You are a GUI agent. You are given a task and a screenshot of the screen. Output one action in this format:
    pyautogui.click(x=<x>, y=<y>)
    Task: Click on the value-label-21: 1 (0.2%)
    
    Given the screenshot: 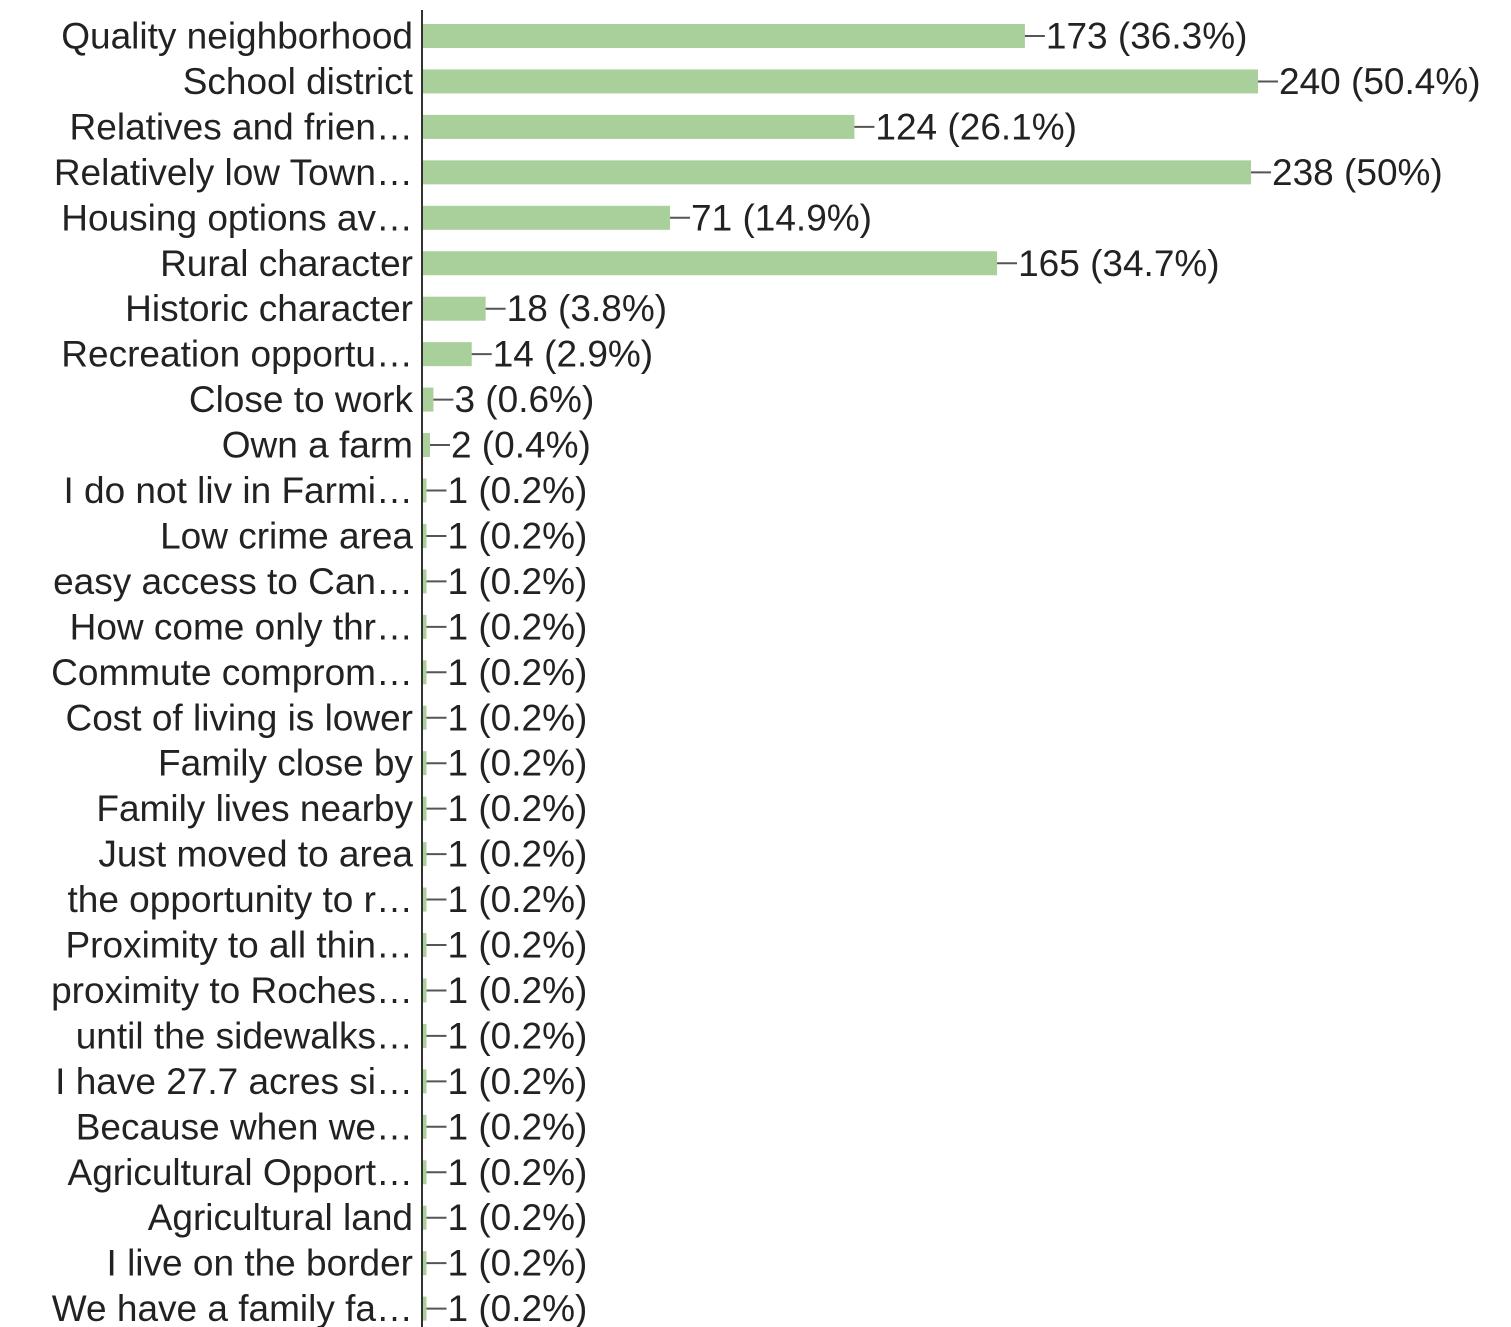 What is the action you would take?
    pyautogui.click(x=517, y=990)
    